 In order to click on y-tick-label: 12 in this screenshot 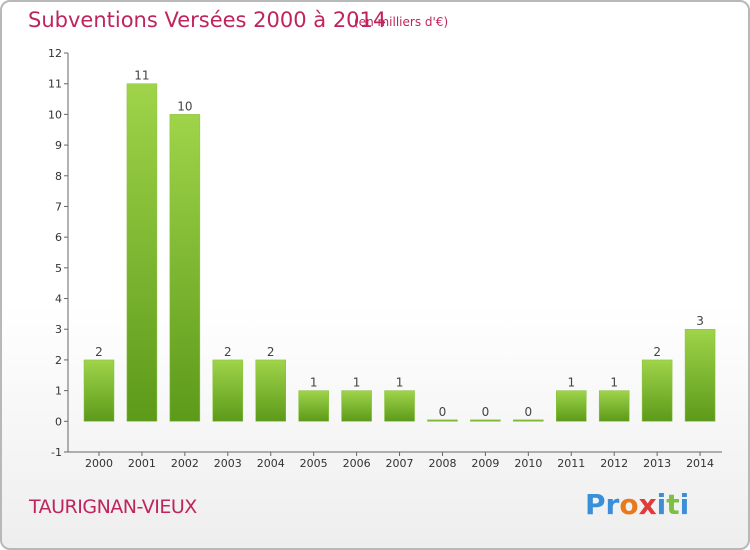, I will do `click(55, 53)`.